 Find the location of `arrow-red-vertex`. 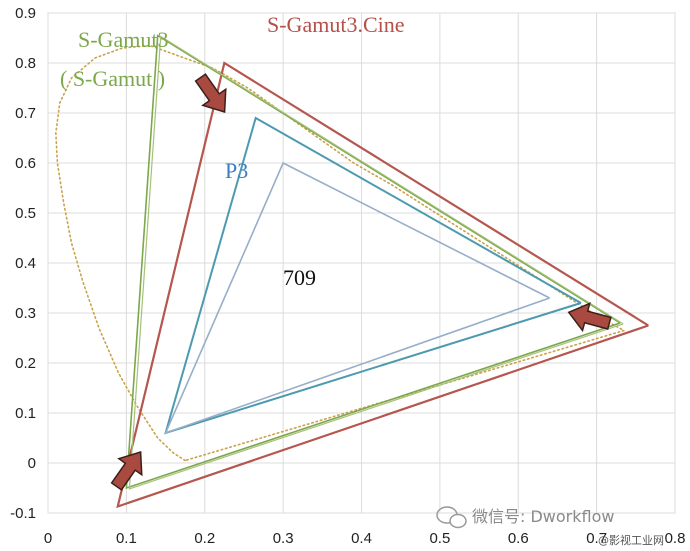

arrow-red-vertex is located at coordinates (589, 317).